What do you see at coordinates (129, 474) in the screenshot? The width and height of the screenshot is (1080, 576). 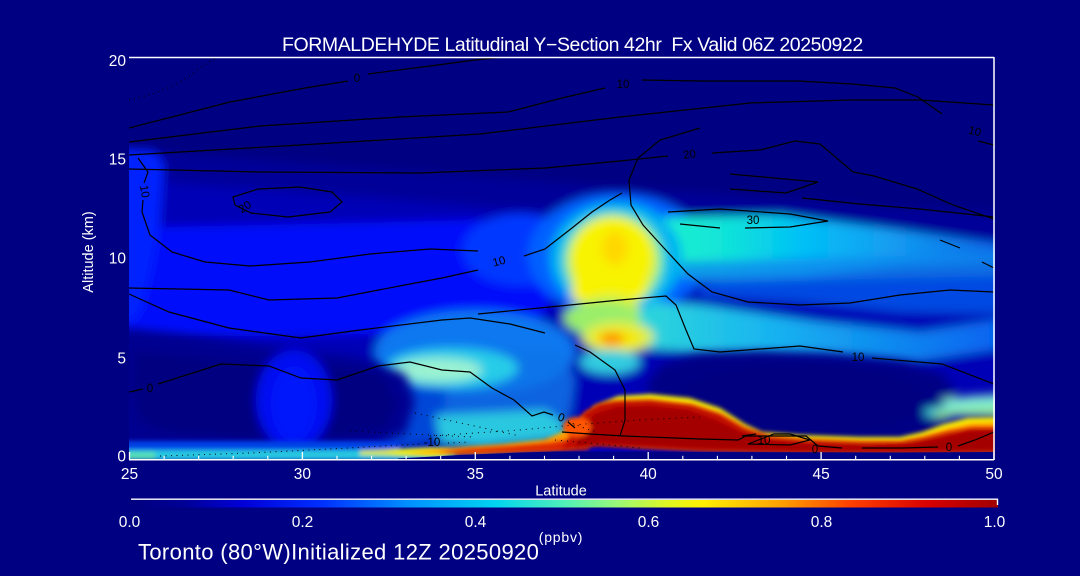 I see `svg-text: 25` at bounding box center [129, 474].